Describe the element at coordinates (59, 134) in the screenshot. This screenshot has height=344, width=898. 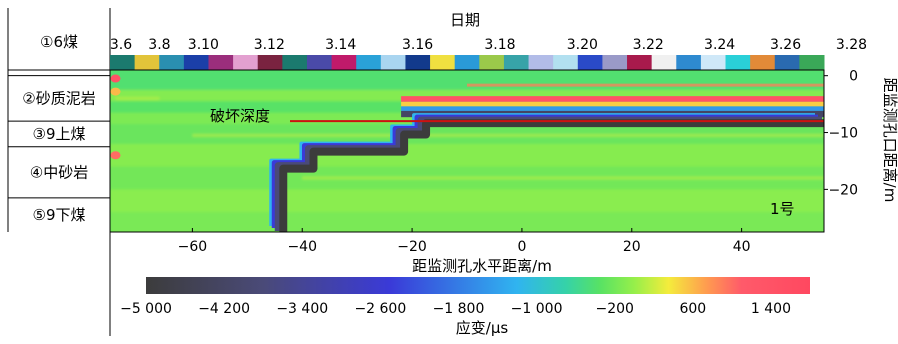
I see `strata-label: ③9上煤` at that location.